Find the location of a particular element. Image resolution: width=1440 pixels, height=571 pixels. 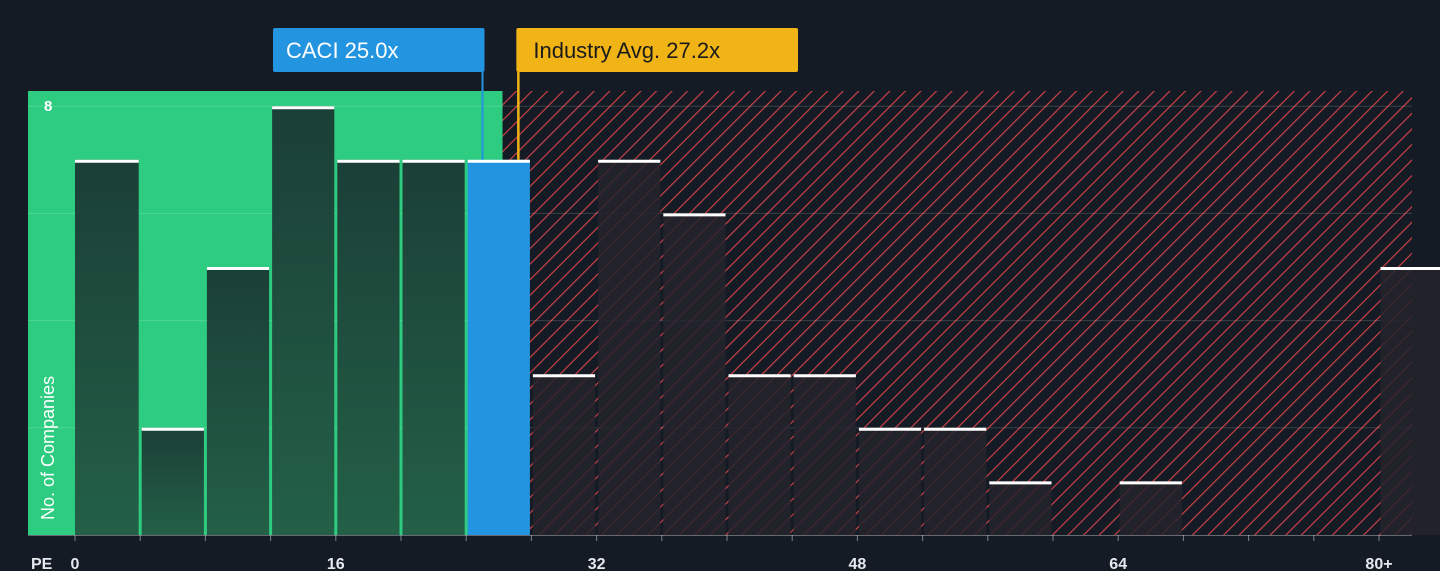

x-tick-label: 80+ is located at coordinates (1378, 563).